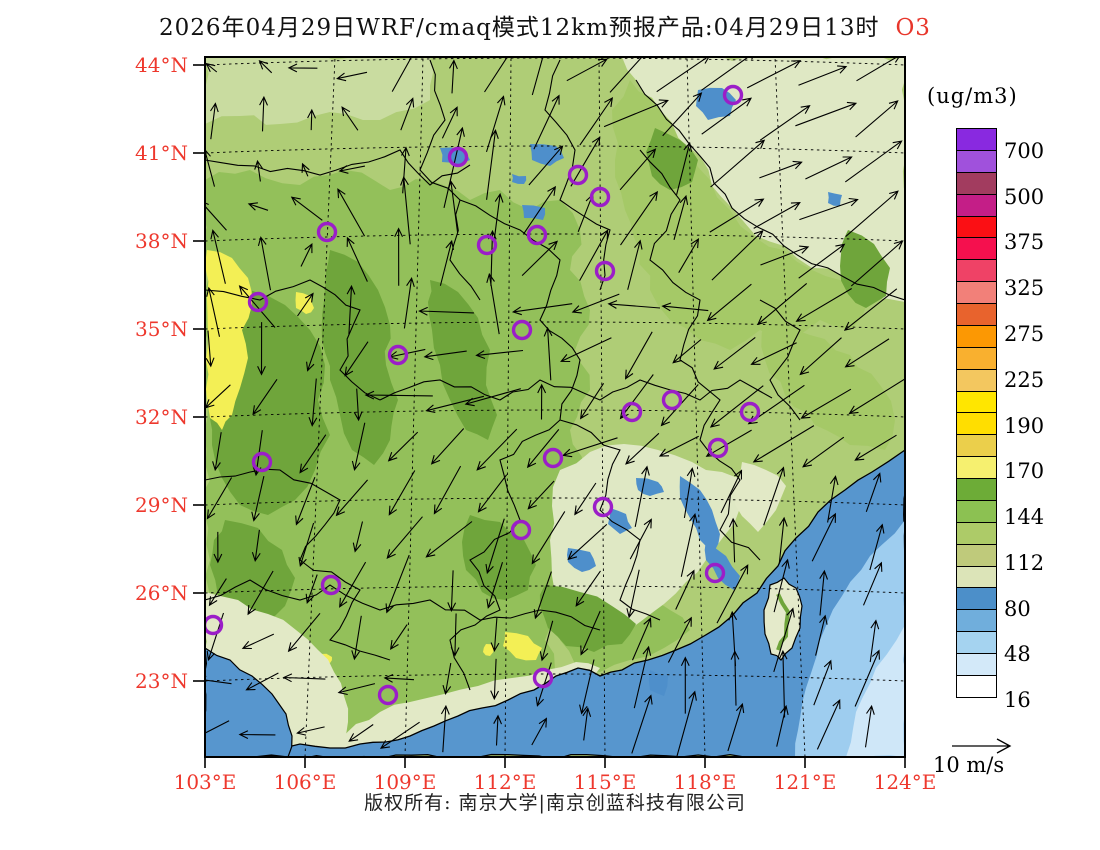  What do you see at coordinates (161, 241) in the screenshot?
I see `lat-tick-label: 38°N` at bounding box center [161, 241].